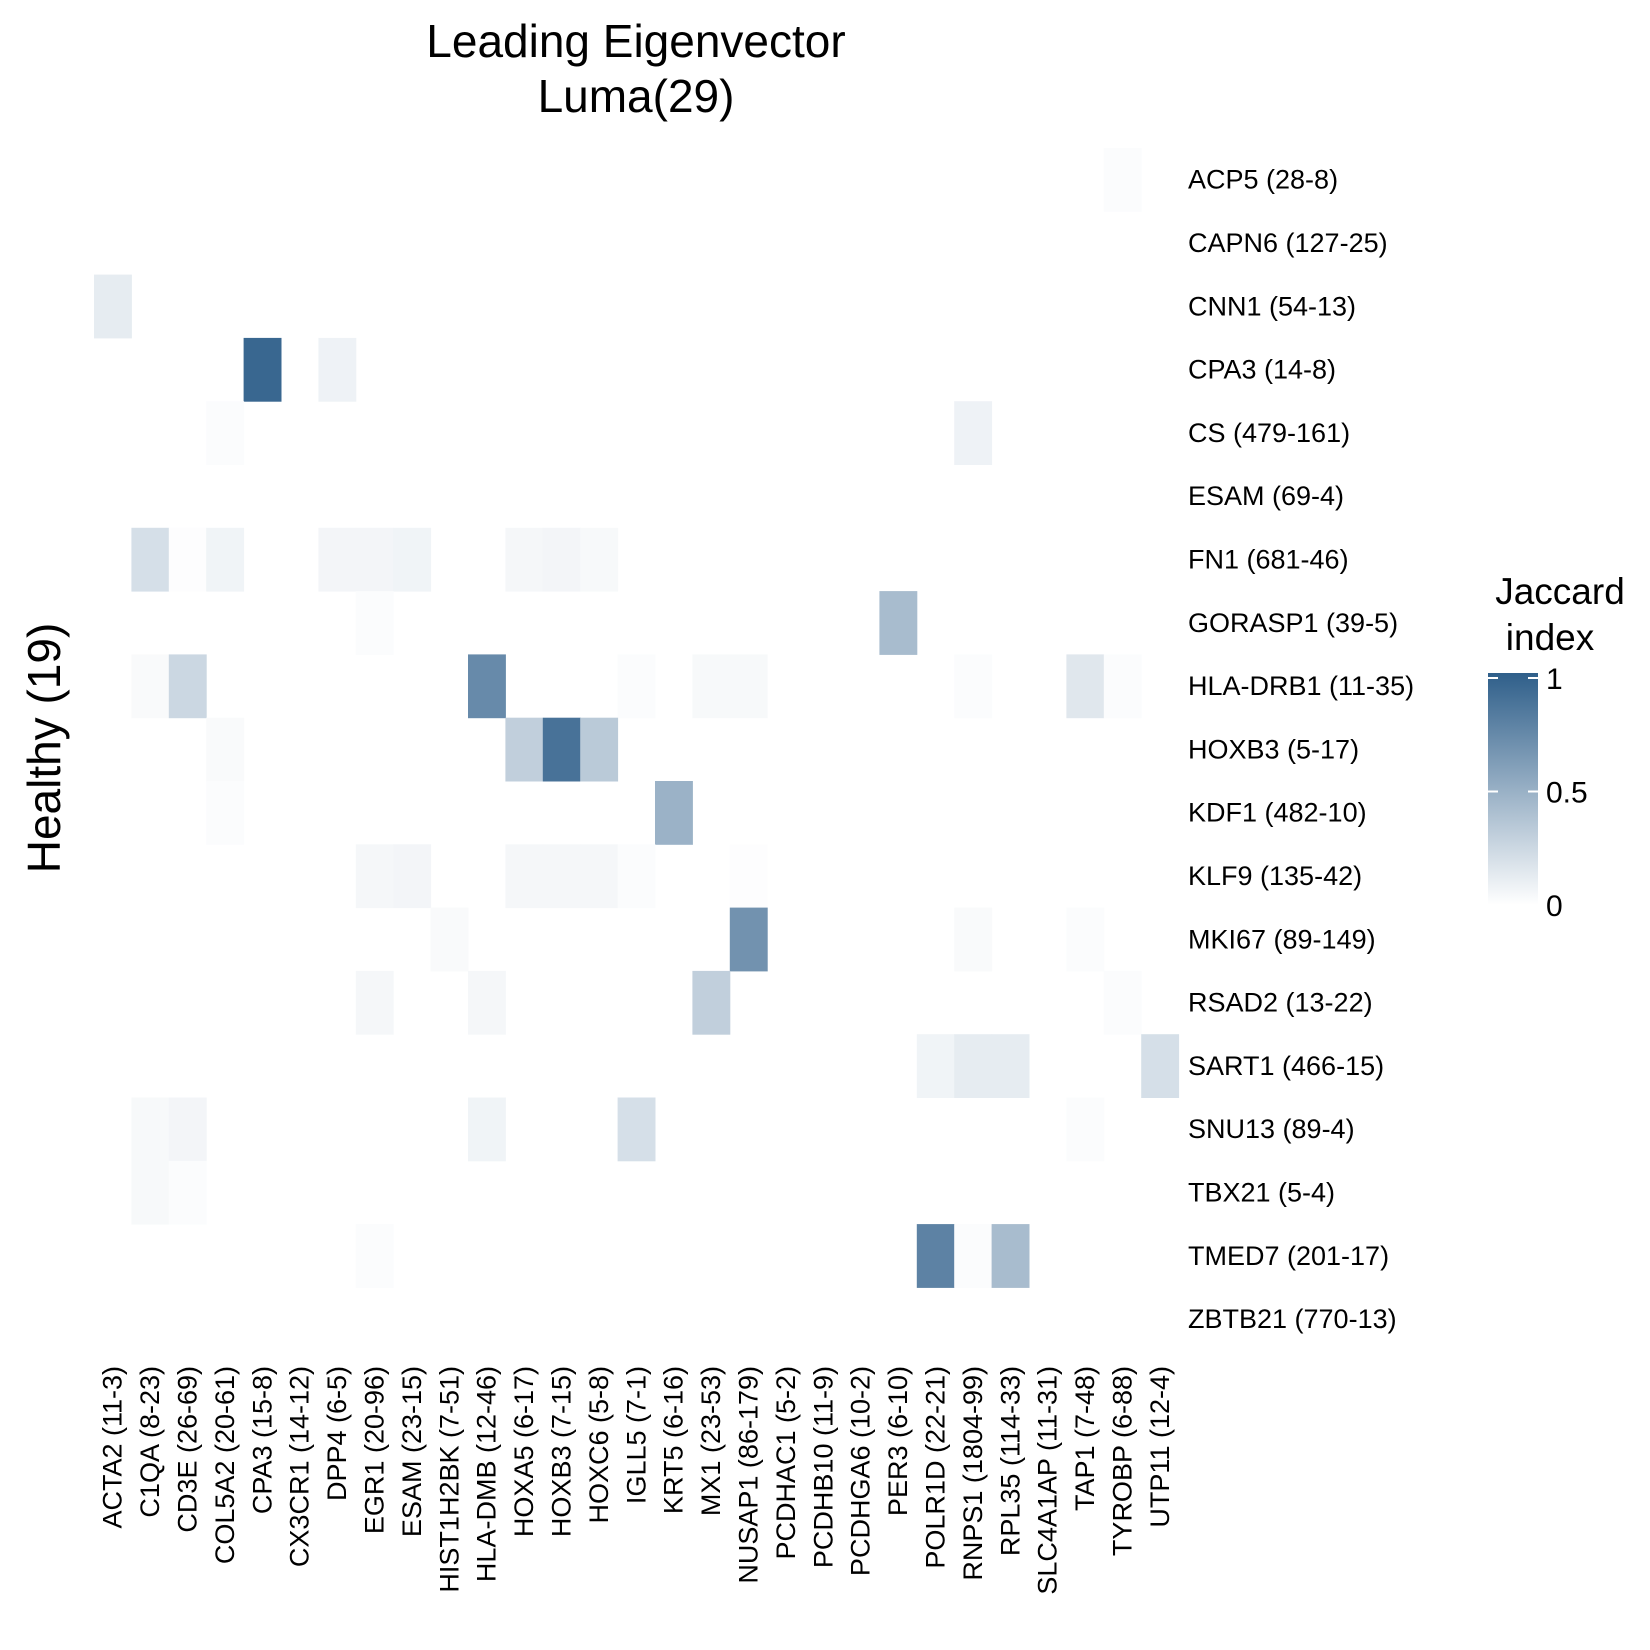 The height and width of the screenshot is (1650, 1650). I want to click on row-label: CS (479-161), so click(1269, 433).